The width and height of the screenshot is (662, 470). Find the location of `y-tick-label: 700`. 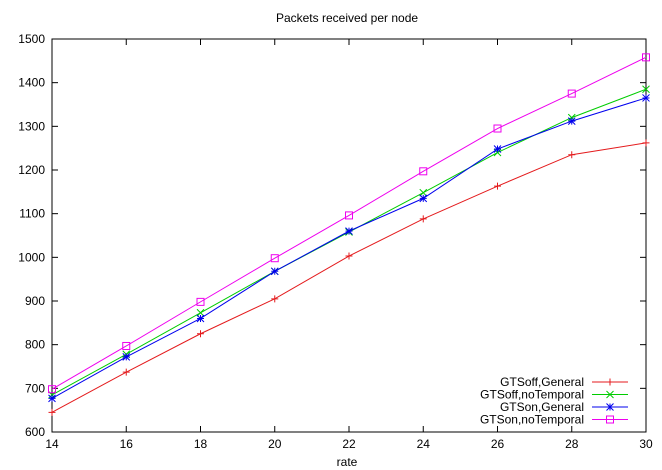

y-tick-label: 700 is located at coordinates (35, 388).